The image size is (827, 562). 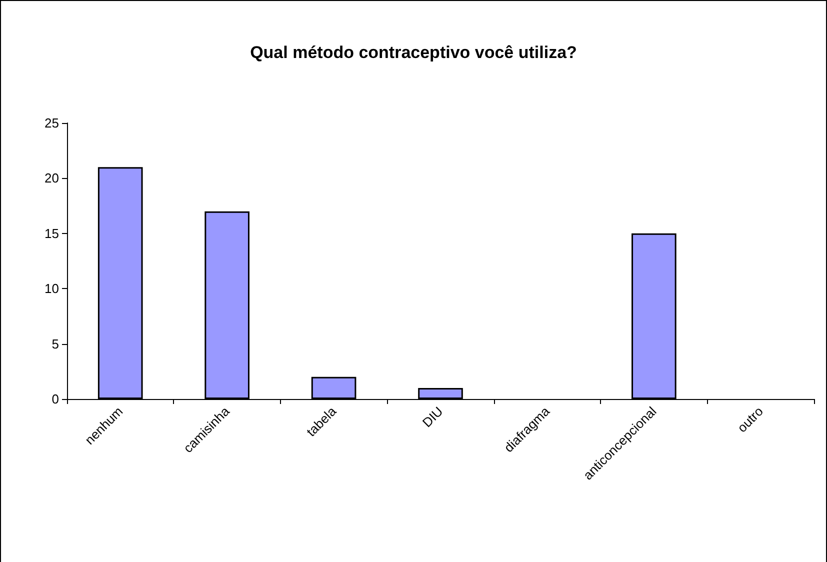 I want to click on y-tick-label: 5, so click(x=55, y=344).